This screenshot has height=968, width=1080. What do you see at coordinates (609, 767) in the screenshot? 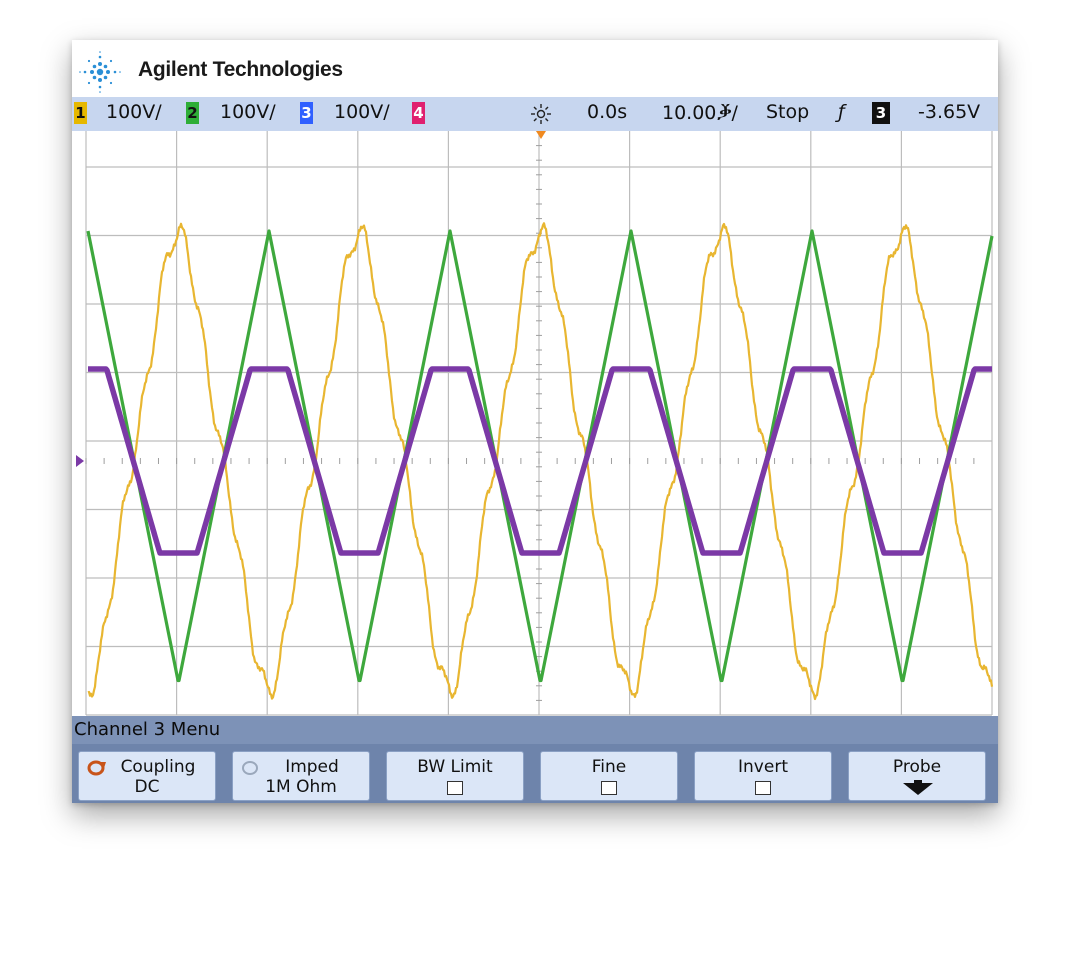
I see `fine-label: Fine` at bounding box center [609, 767].